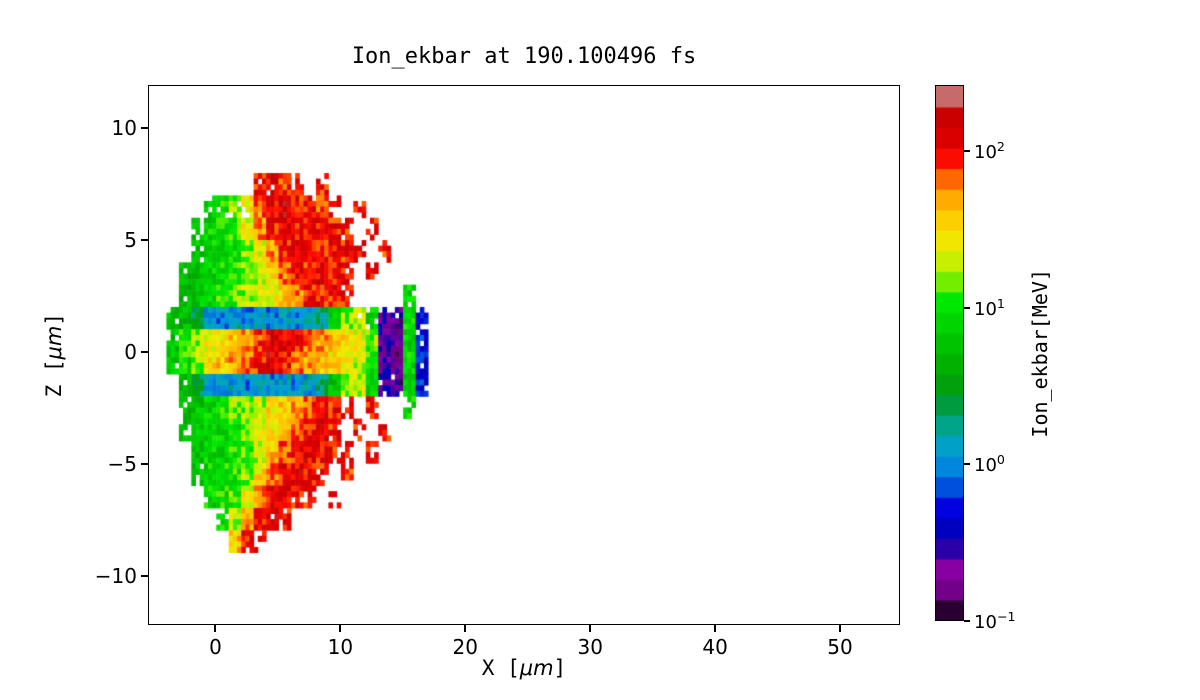 The width and height of the screenshot is (1200, 700). I want to click on colorbar, so click(949, 353).